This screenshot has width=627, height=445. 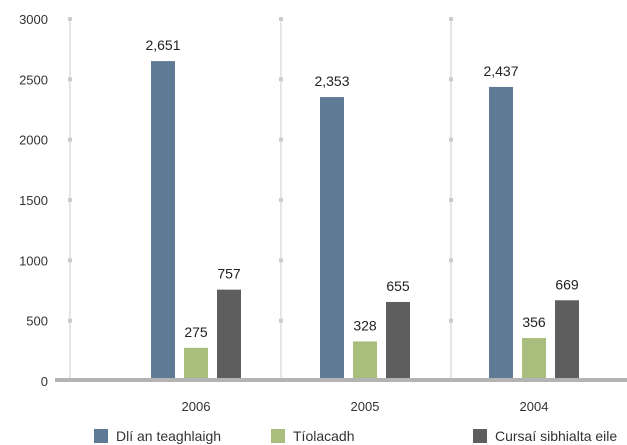 What do you see at coordinates (331, 81) in the screenshot?
I see `data-label: 2,353` at bounding box center [331, 81].